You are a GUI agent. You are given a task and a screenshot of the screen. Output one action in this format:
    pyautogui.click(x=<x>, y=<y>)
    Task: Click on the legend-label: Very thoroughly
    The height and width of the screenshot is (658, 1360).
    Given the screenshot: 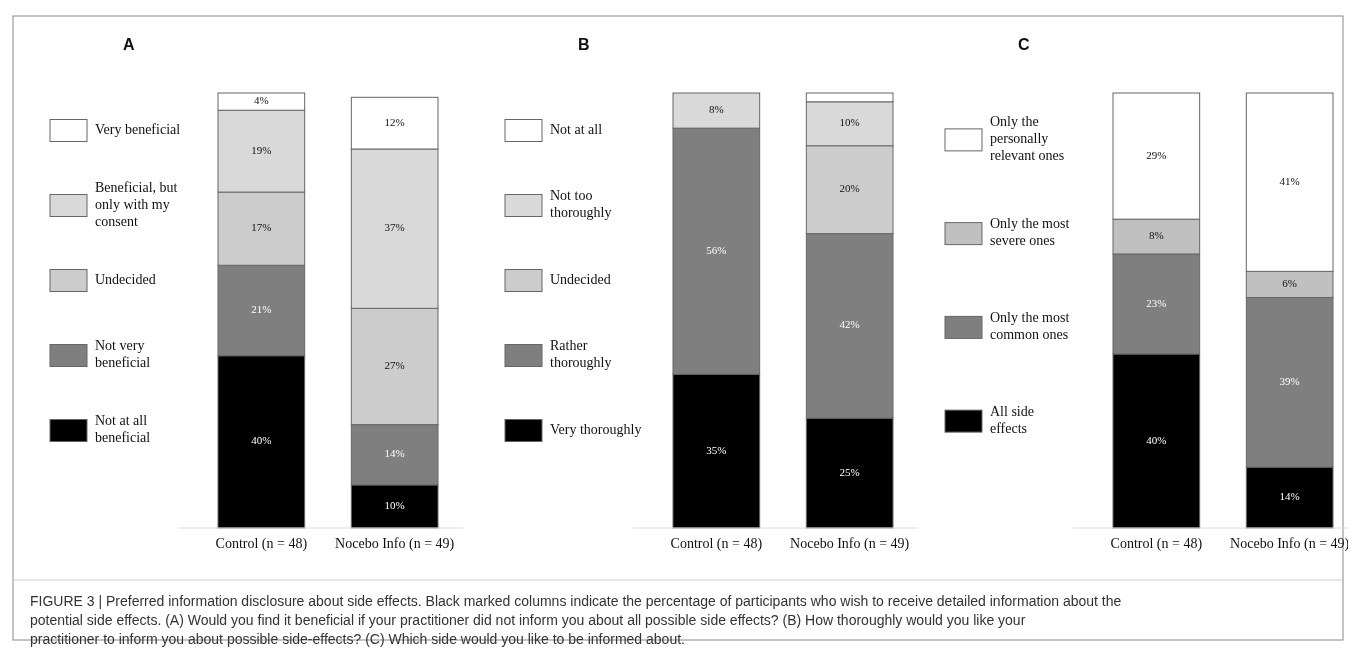 What is the action you would take?
    pyautogui.click(x=596, y=429)
    